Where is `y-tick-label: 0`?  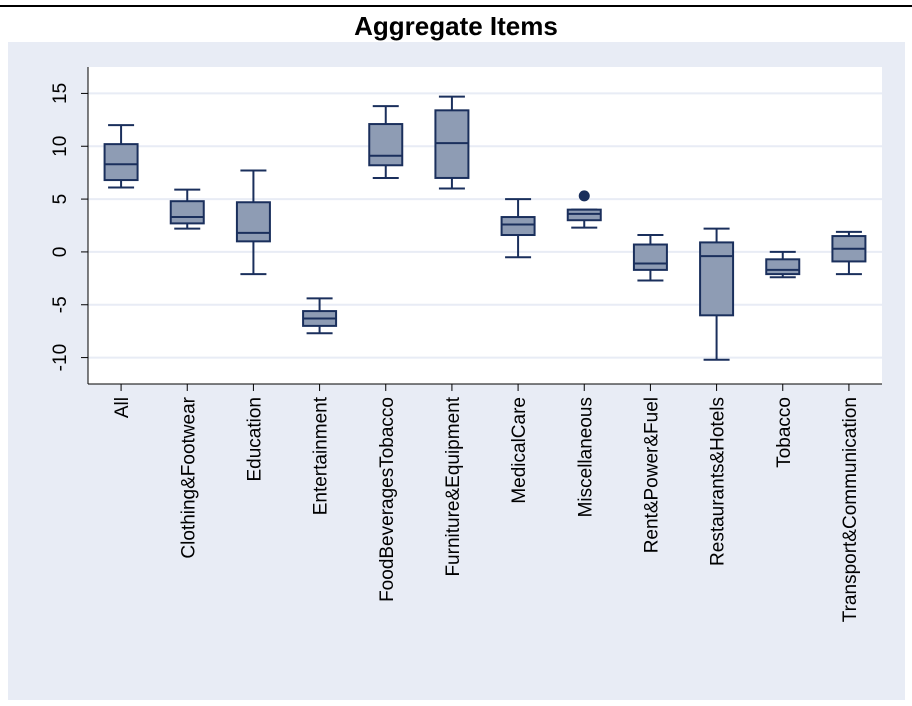
y-tick-label: 0 is located at coordinates (60, 252).